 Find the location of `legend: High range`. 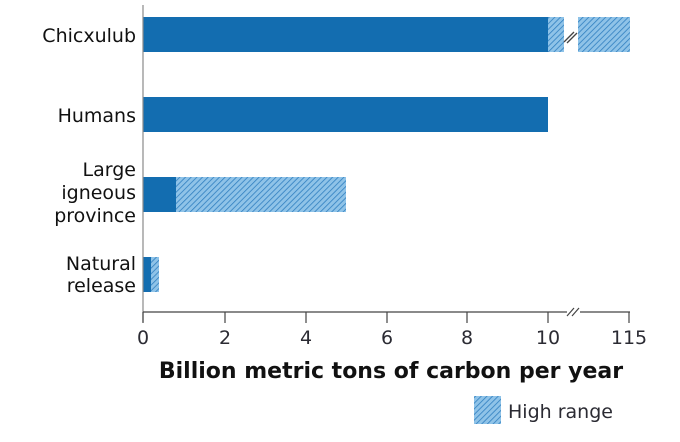

legend: High range is located at coordinates (543, 410).